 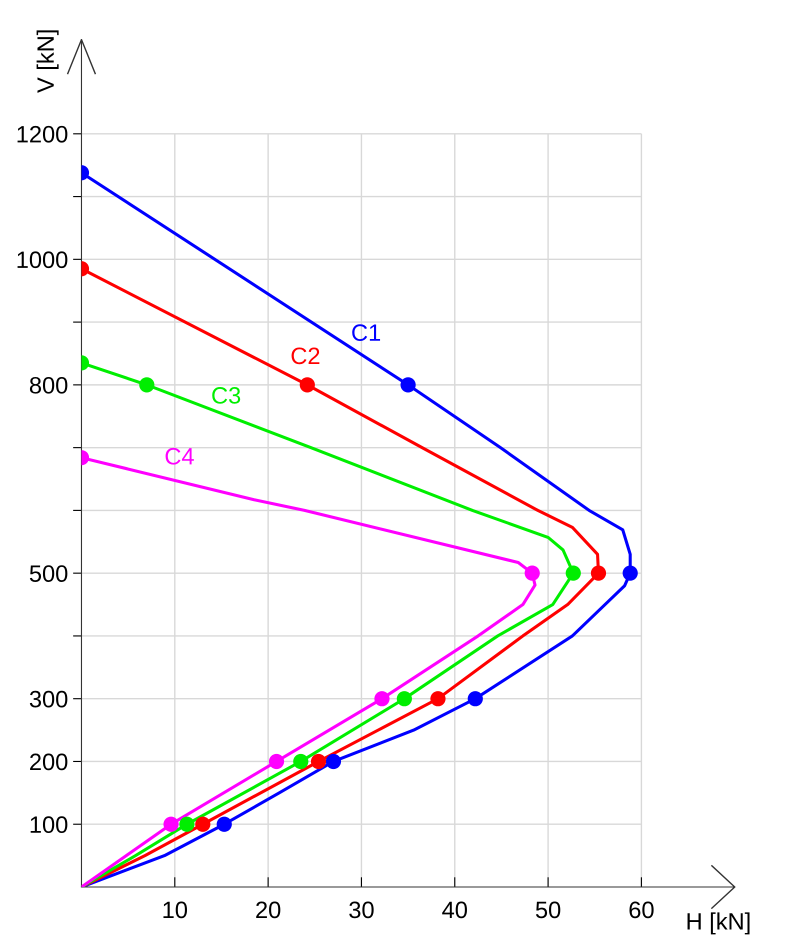 I want to click on x-tick-label: 60, so click(x=641, y=910).